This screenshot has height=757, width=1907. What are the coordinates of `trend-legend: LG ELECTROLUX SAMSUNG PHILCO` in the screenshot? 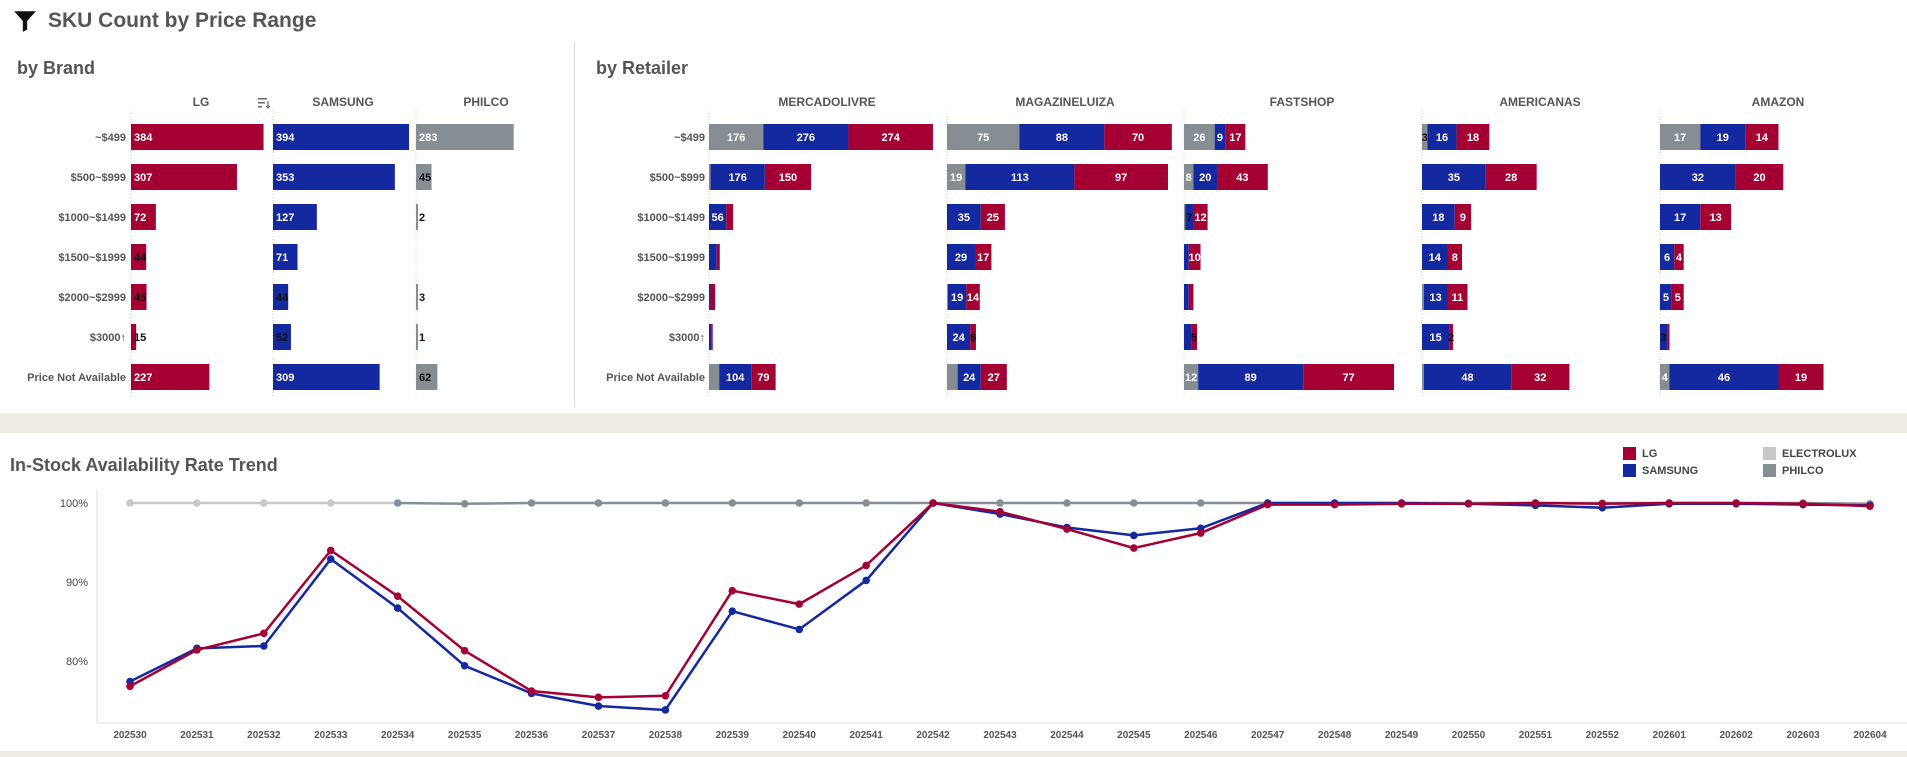 It's located at (1763, 462).